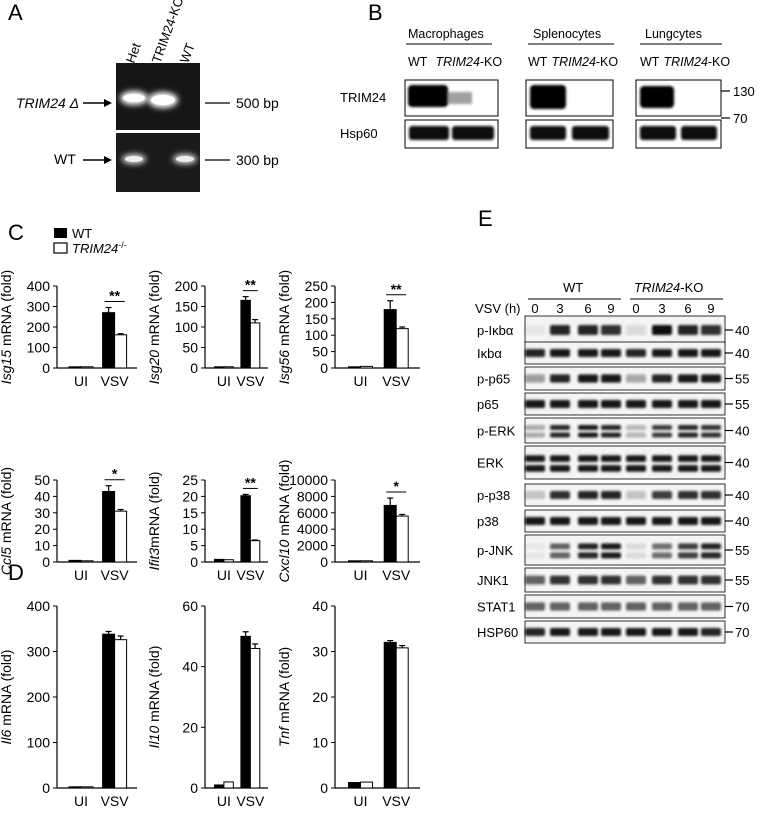 This screenshot has height=815, width=763. I want to click on panel-letter-a: A, so click(15, 12).